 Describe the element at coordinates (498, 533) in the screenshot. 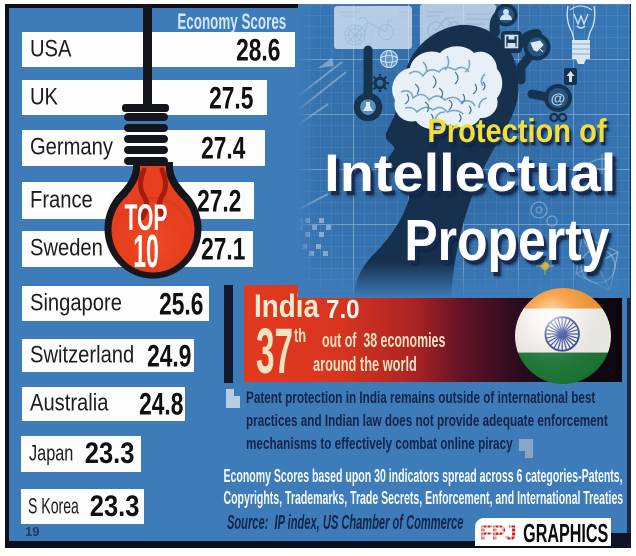

I see `svg-text: FPJ` at that location.